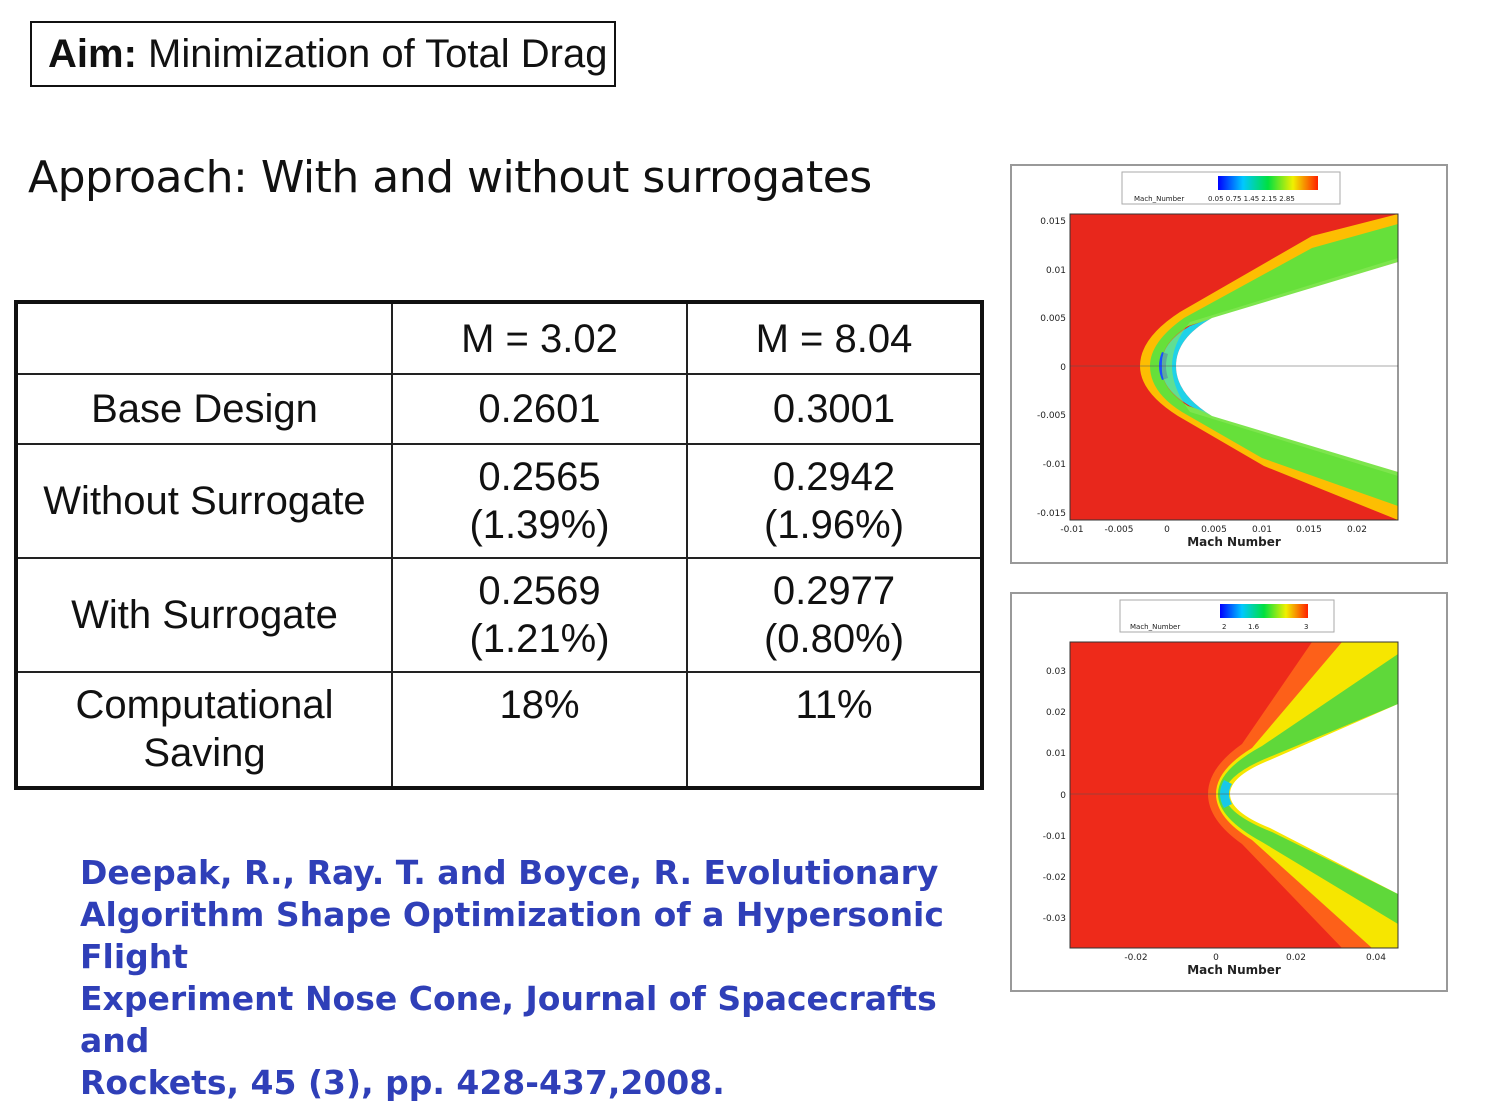 The height and width of the screenshot is (1104, 1506). Describe the element at coordinates (539, 525) in the screenshot. I see `percent: (1.39%)` at that location.